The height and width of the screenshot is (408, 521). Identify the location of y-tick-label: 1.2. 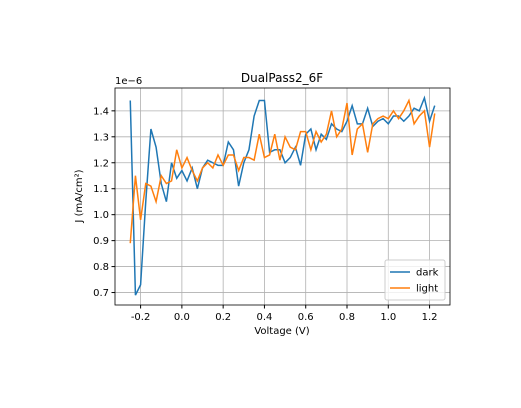
(101, 163).